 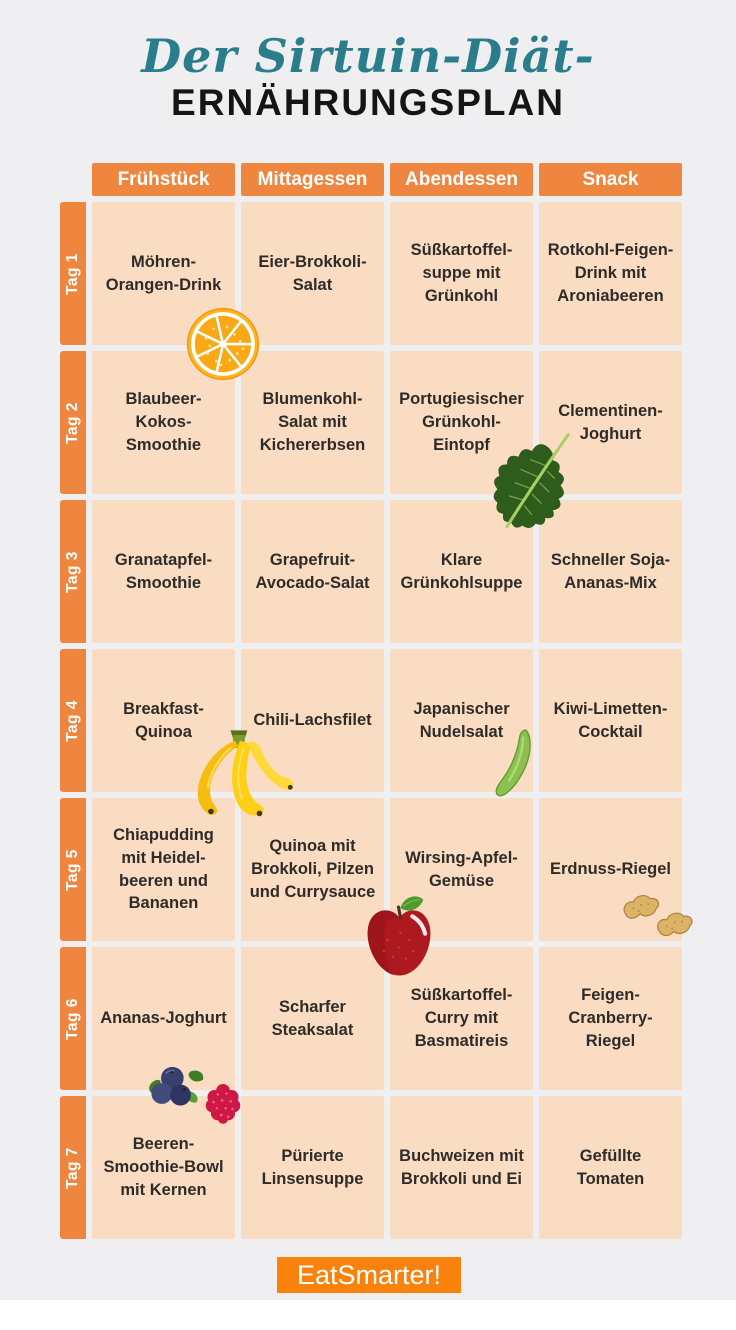 I want to click on meal-cell: Süßkartoffel- suppe mit Grünkohl, so click(x=461, y=273).